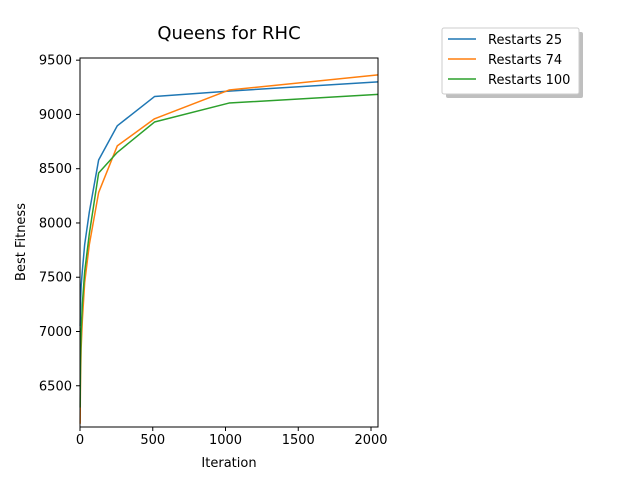 This screenshot has height=480, width=640. I want to click on y-tick-label: 6500, so click(55, 386).